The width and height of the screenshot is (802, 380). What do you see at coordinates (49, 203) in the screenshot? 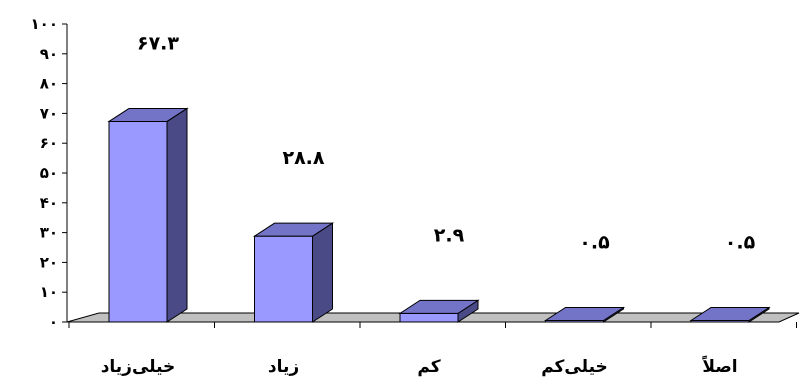
I see `y-tick-label: ۴۰` at bounding box center [49, 203].